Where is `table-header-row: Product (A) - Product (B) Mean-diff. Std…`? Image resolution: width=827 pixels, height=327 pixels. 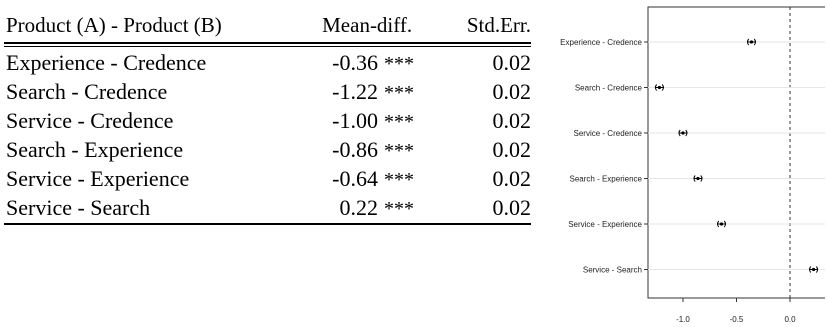
table-header-row: Product (A) - Product (B) Mean-diff. Std… is located at coordinates (267, 21).